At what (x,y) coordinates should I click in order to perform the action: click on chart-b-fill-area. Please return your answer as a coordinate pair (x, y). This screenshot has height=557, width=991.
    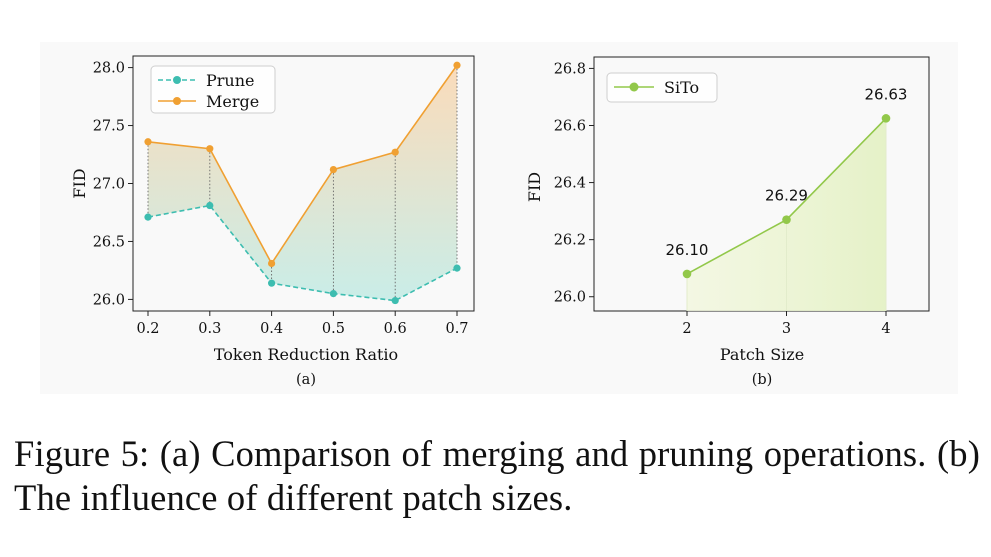
    Looking at the image, I should click on (786, 214).